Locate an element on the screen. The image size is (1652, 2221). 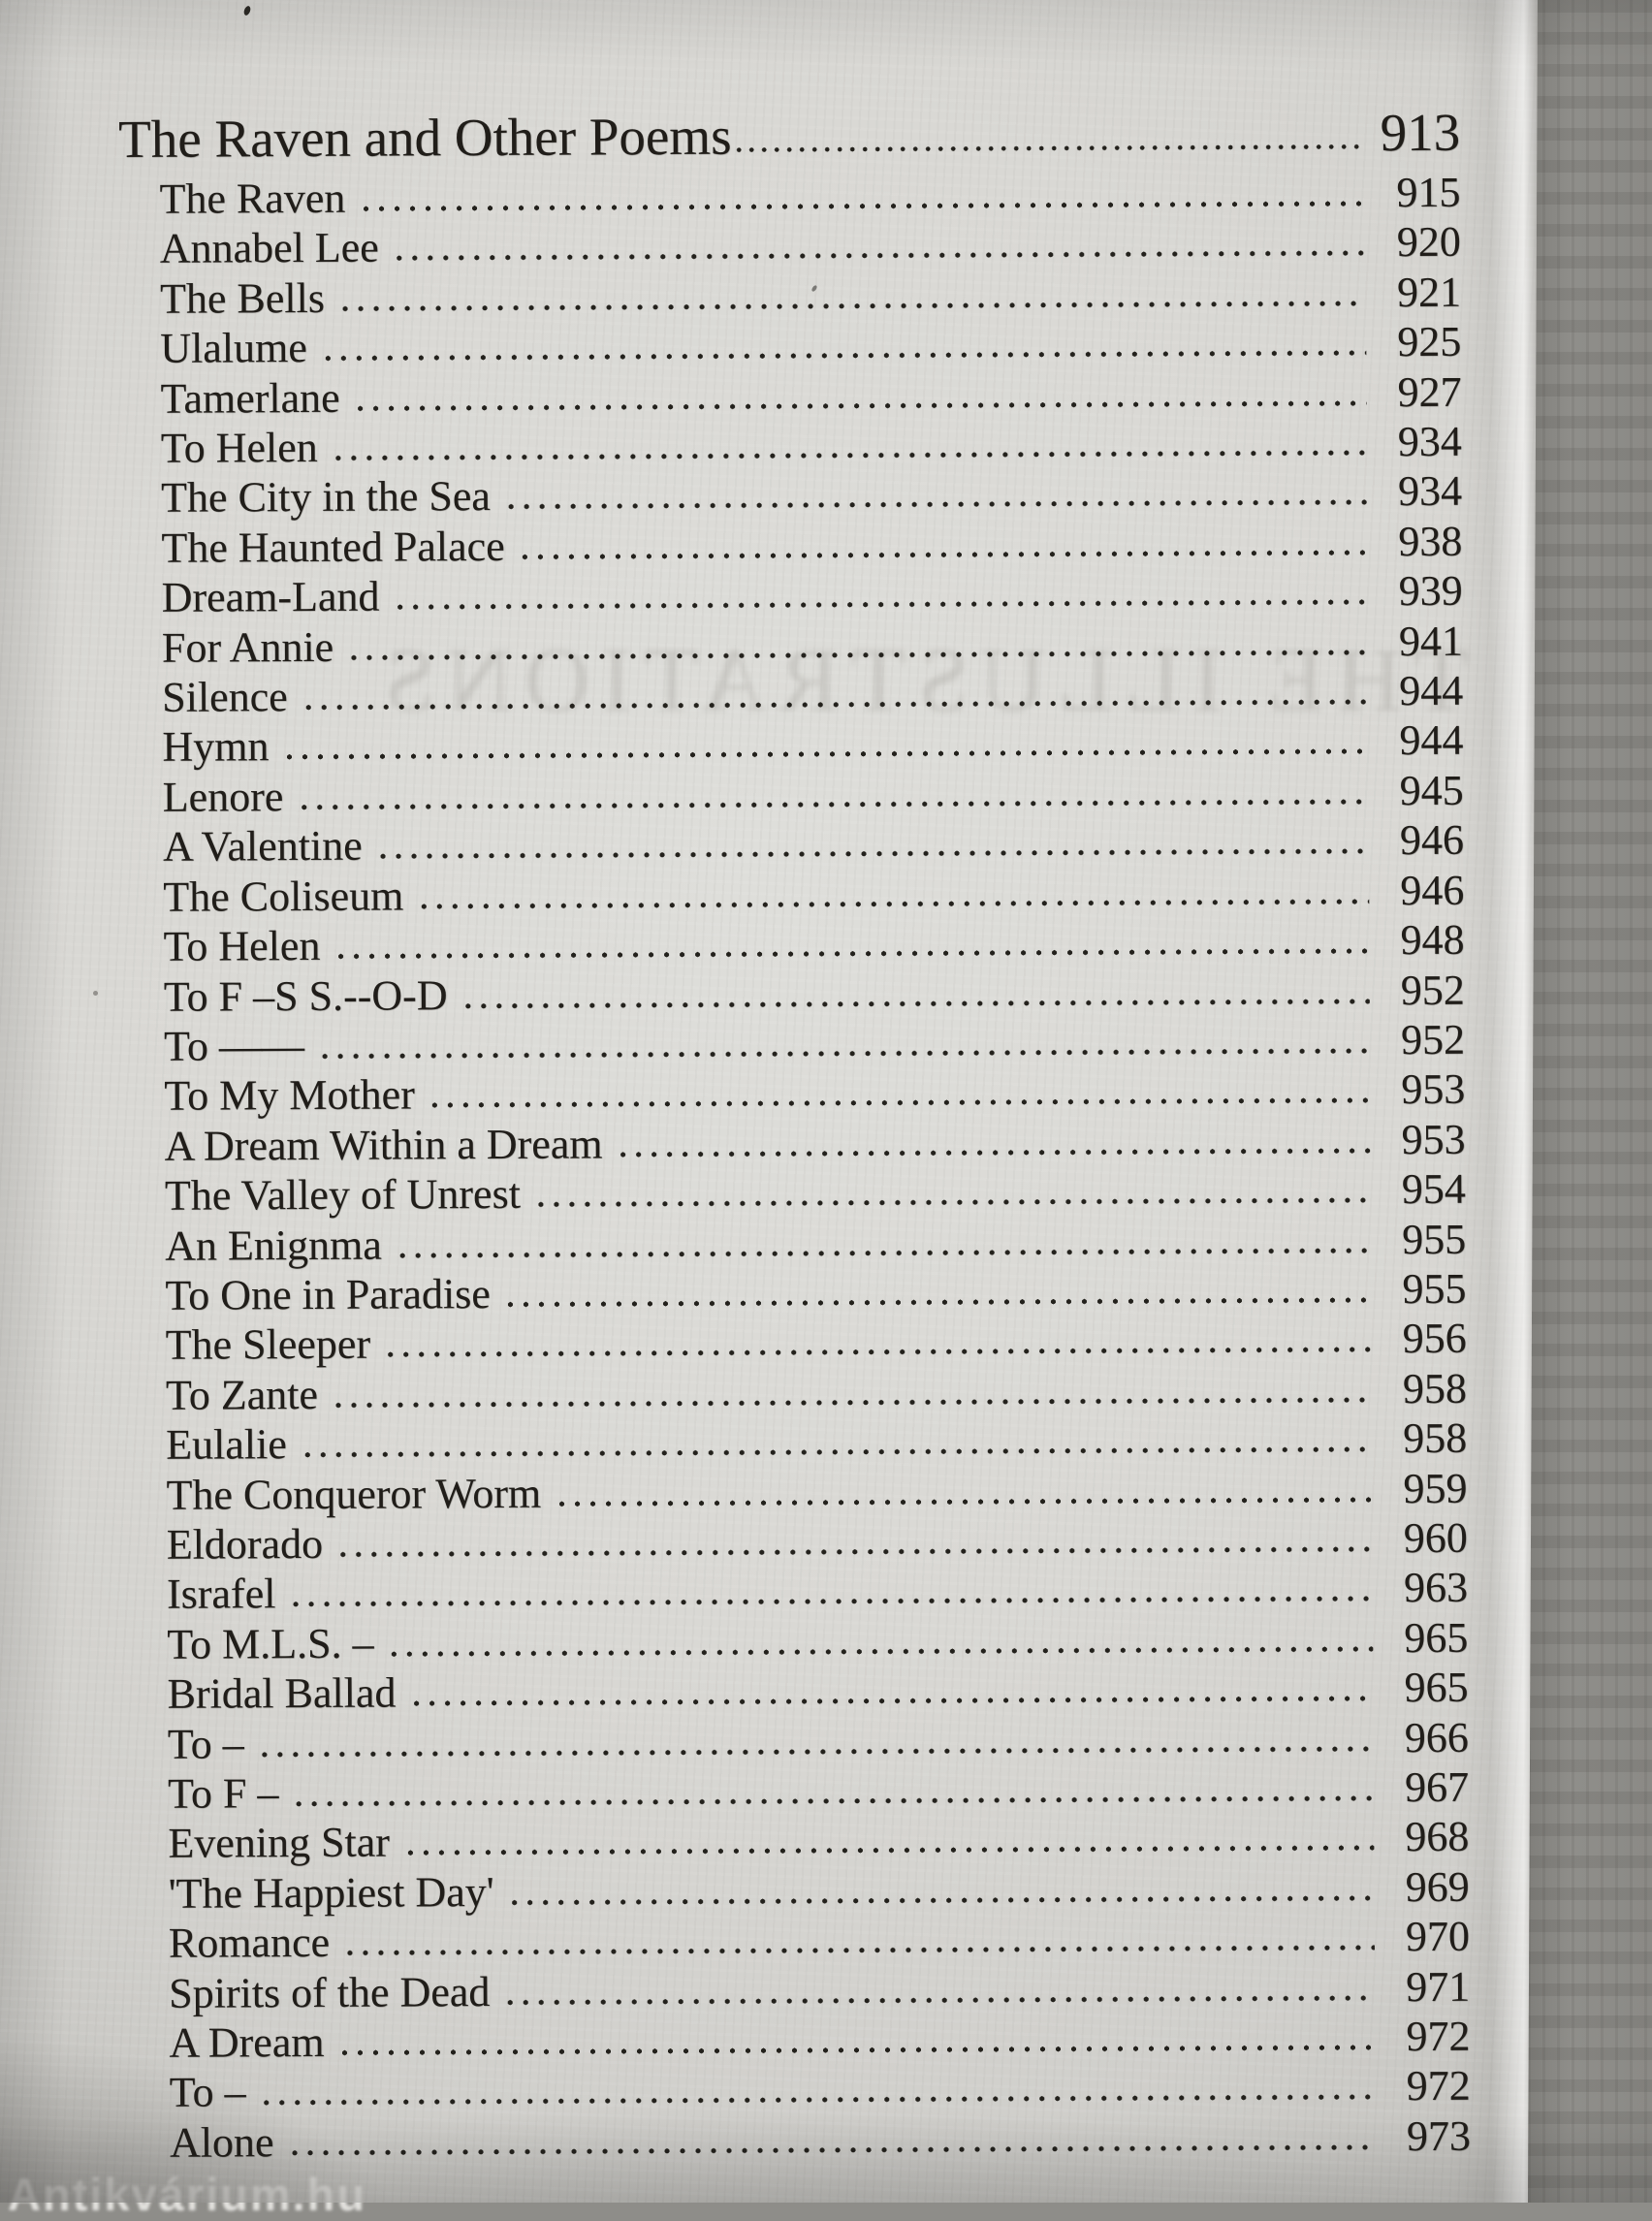
toc-section-row: The Raven and Other Poems 913 is located at coordinates (789, 136).